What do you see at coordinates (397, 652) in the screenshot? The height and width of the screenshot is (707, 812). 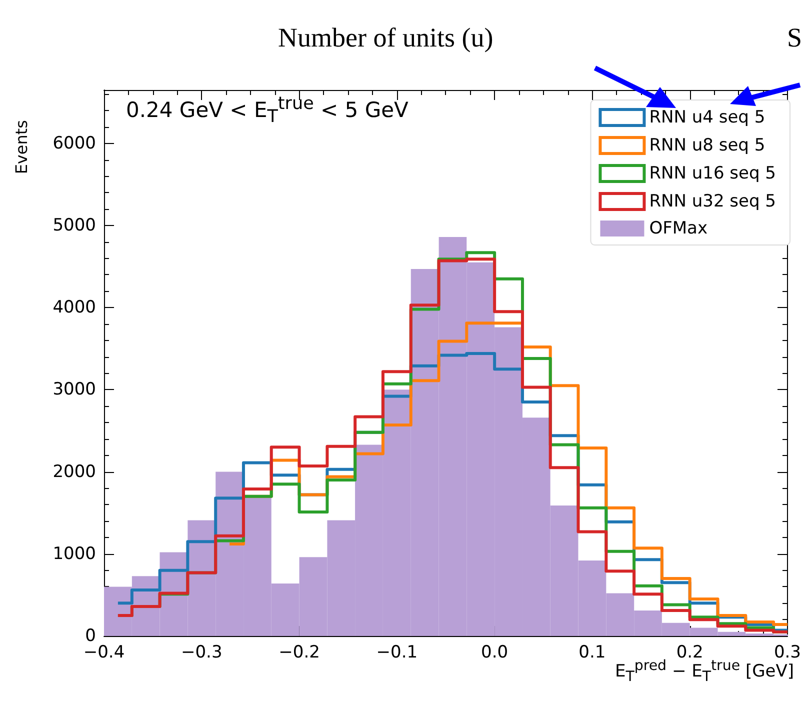 I see `x-tick-label: −0.1` at bounding box center [397, 652].